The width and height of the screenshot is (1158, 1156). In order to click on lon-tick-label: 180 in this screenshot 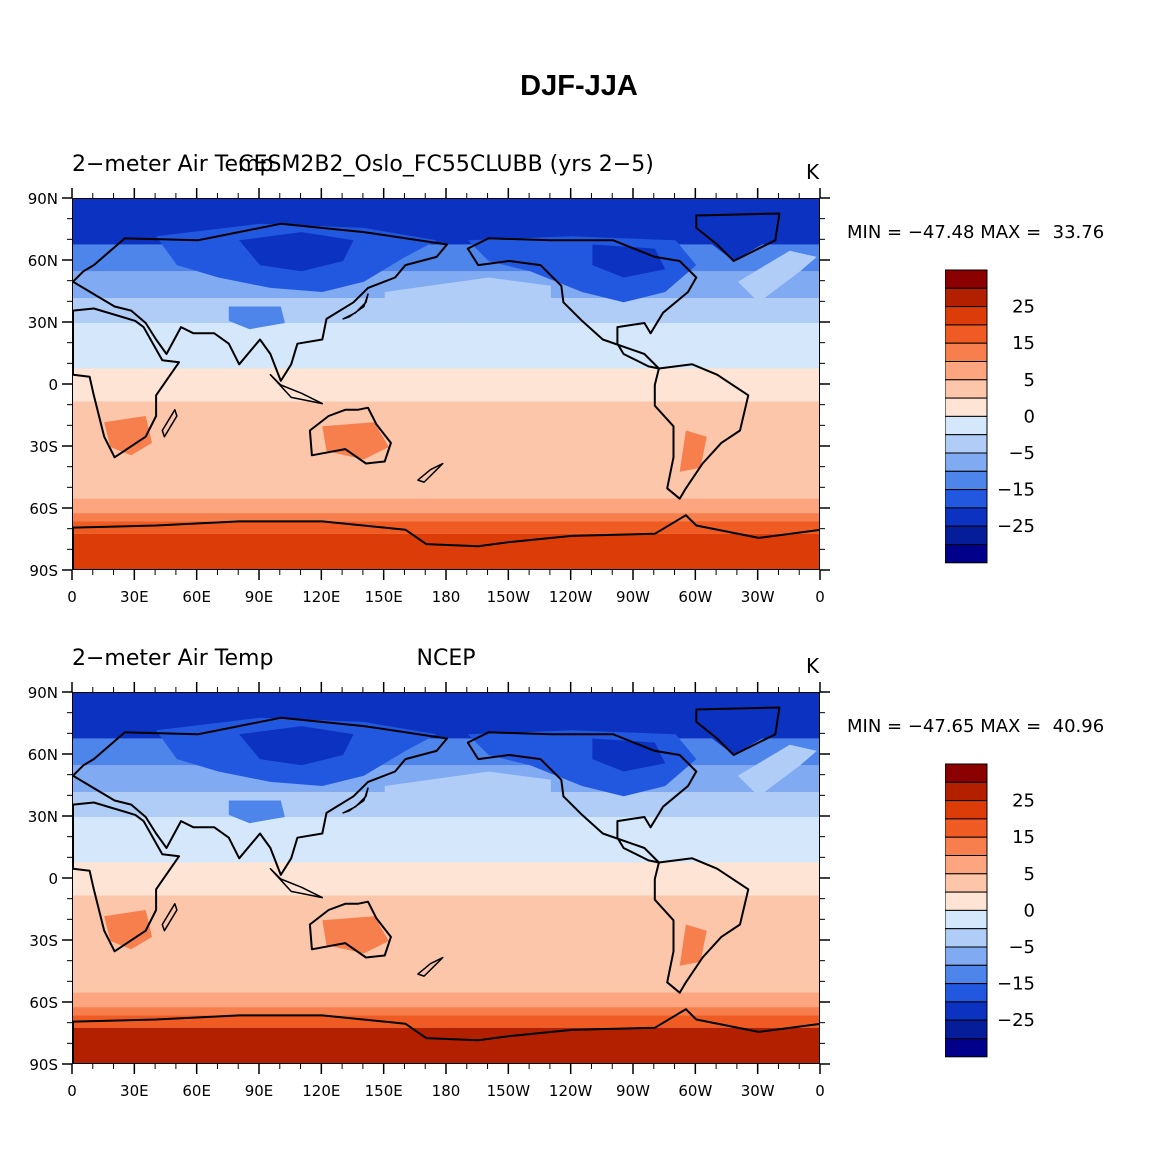, I will do `click(446, 1091)`.